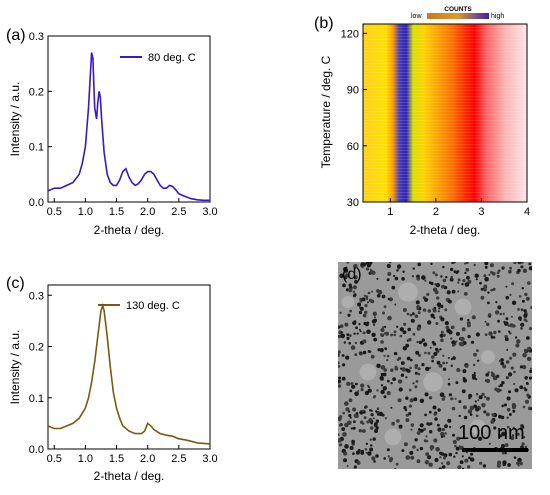 The image size is (550, 495). What do you see at coordinates (324, 23) in the screenshot?
I see `panel-b-label: (b)` at bounding box center [324, 23].